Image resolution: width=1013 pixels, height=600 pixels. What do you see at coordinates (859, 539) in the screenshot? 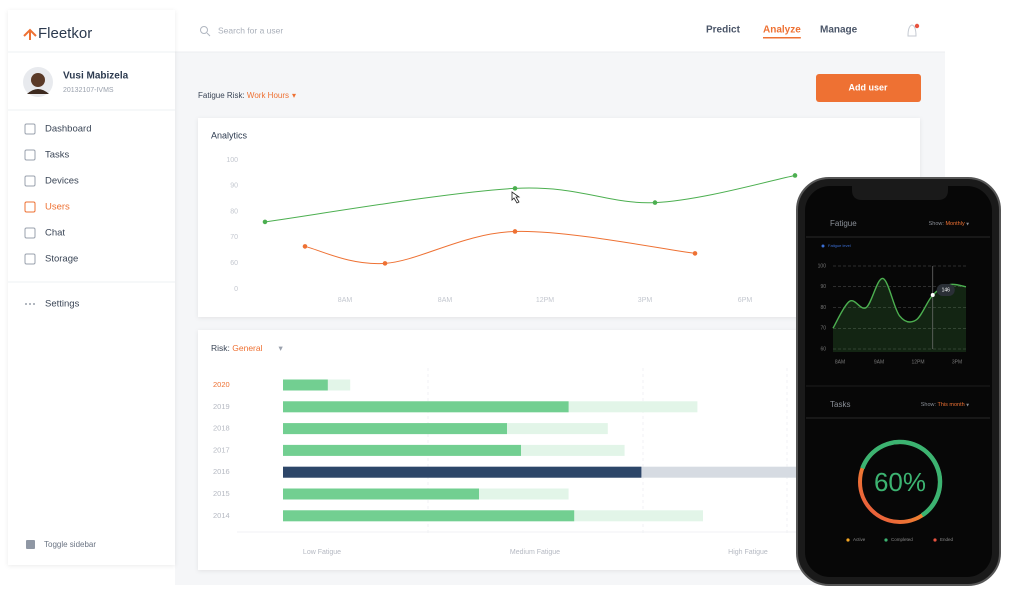
I see `legend-label: Active` at bounding box center [859, 539].